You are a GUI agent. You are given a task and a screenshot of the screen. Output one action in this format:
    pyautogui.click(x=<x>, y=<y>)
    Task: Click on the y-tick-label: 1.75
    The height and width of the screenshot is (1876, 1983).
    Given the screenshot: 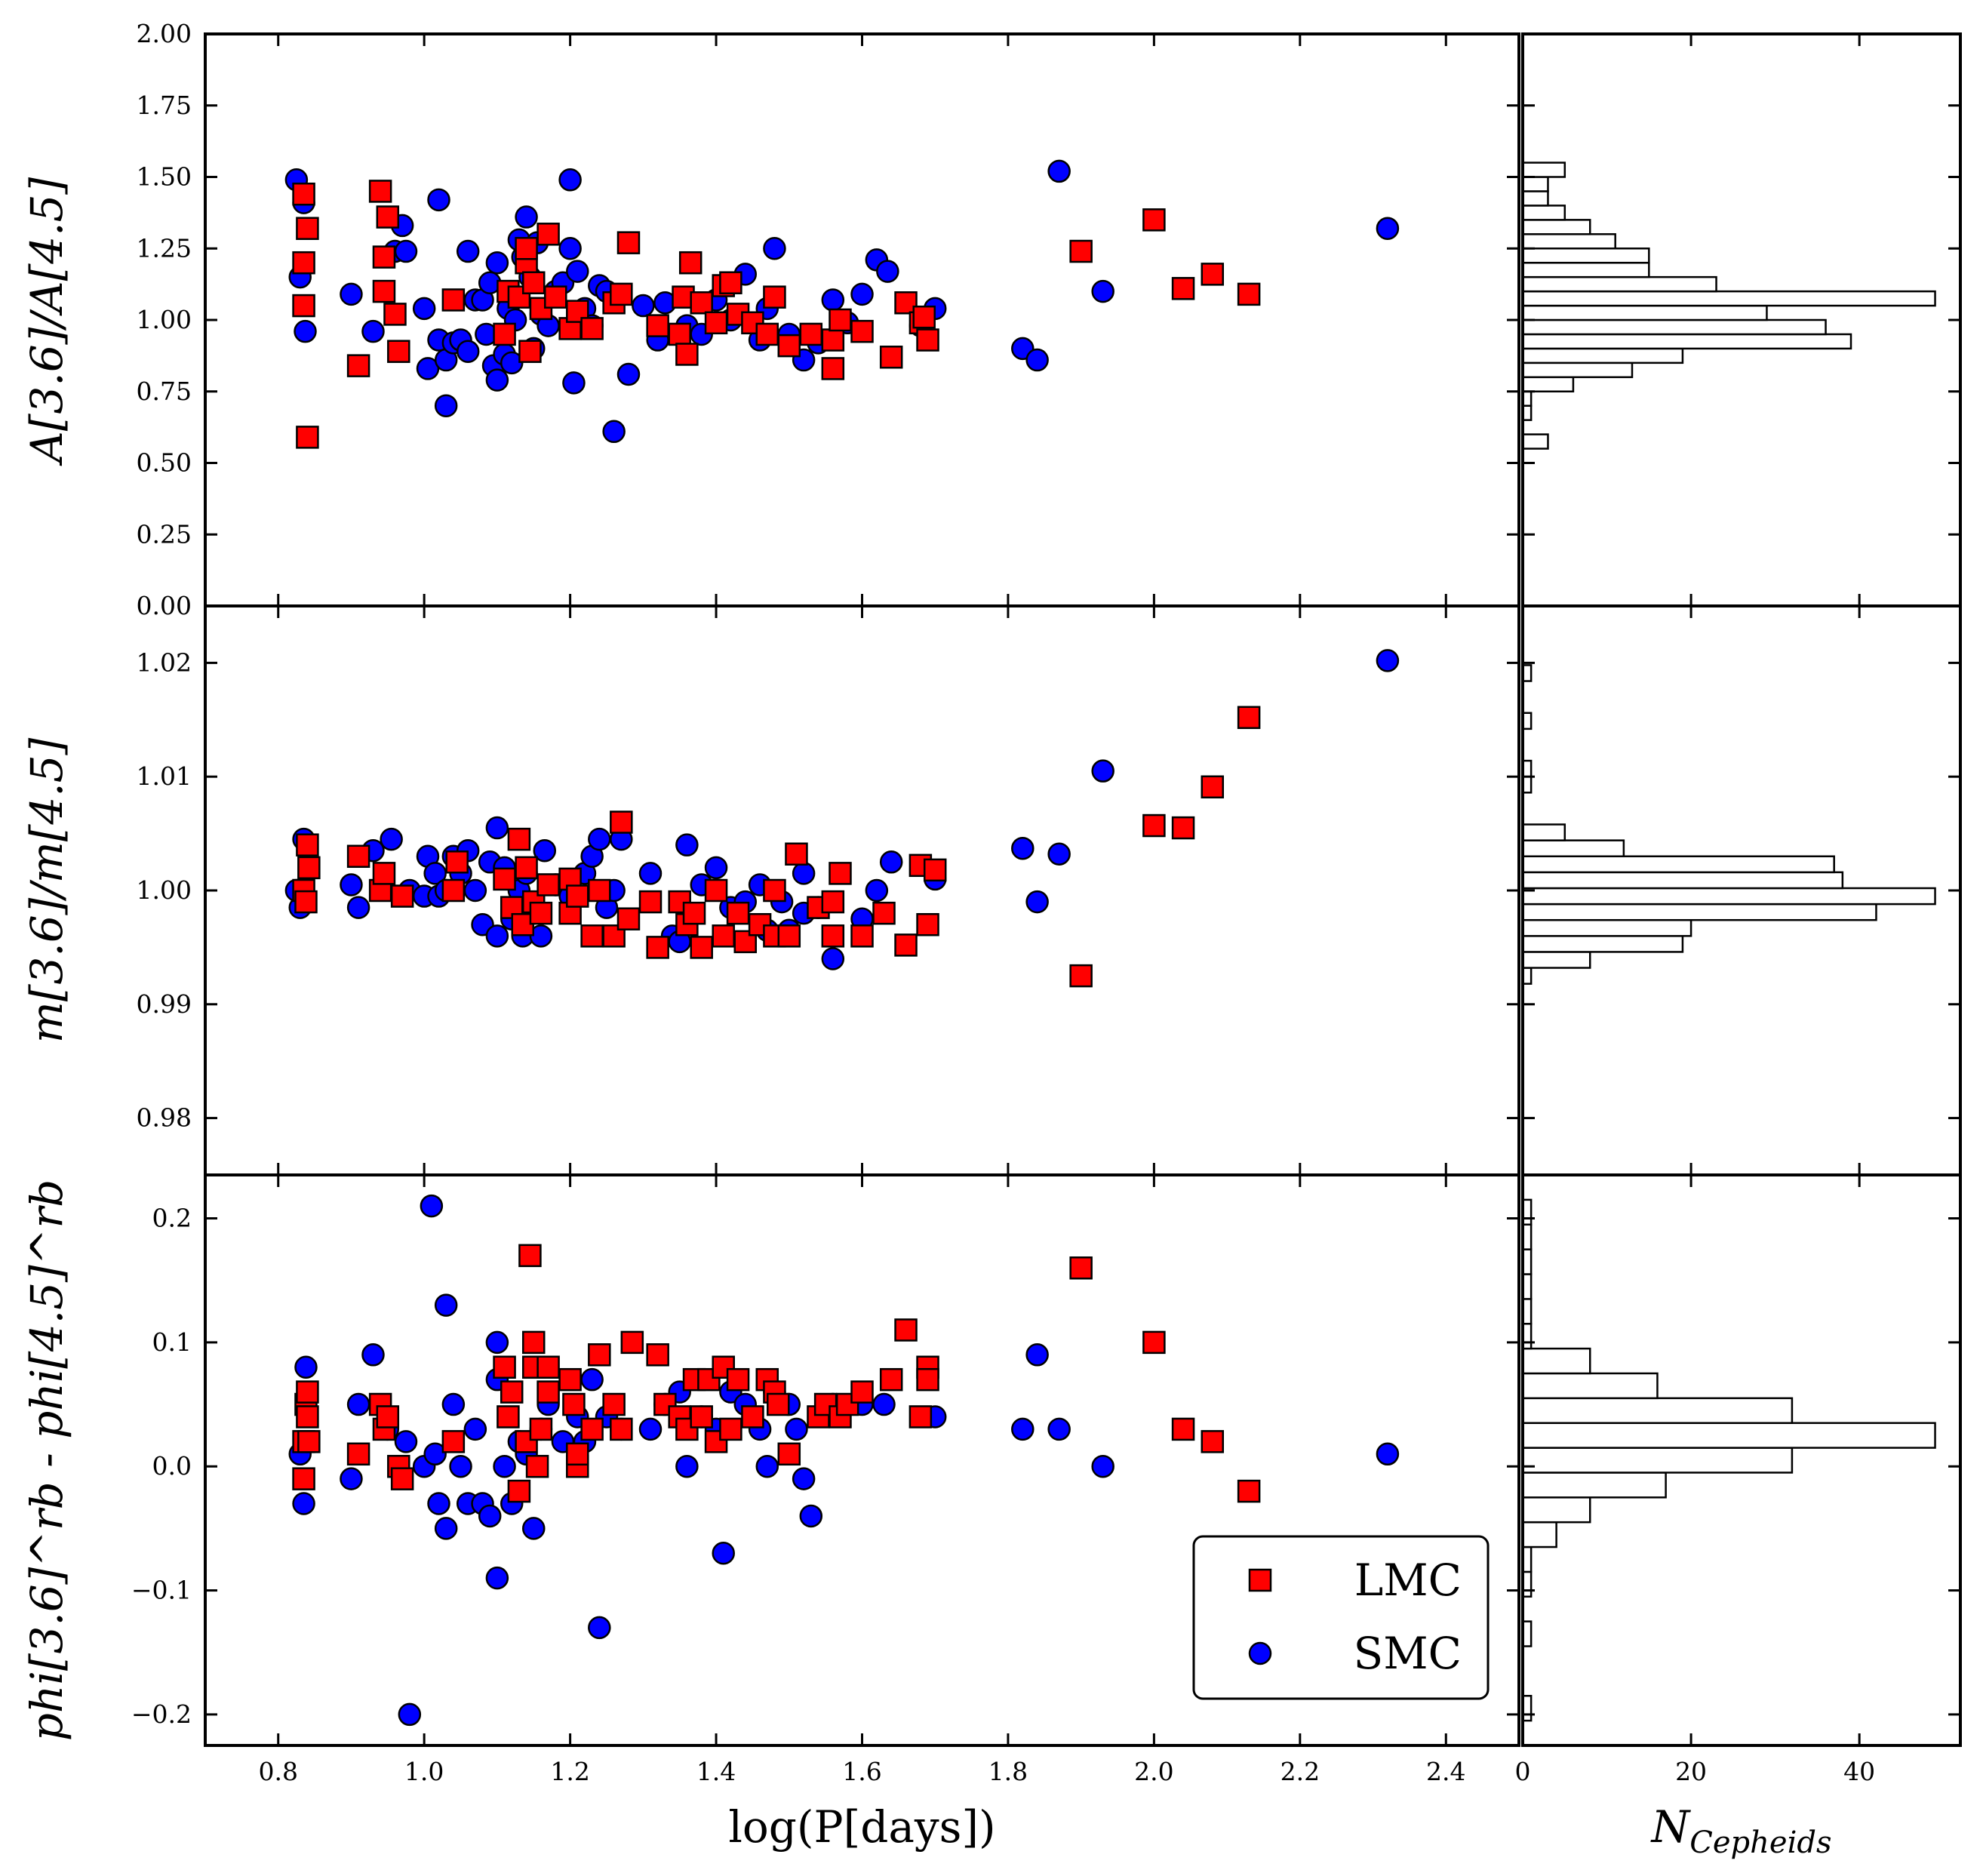 What is the action you would take?
    pyautogui.click(x=165, y=105)
    